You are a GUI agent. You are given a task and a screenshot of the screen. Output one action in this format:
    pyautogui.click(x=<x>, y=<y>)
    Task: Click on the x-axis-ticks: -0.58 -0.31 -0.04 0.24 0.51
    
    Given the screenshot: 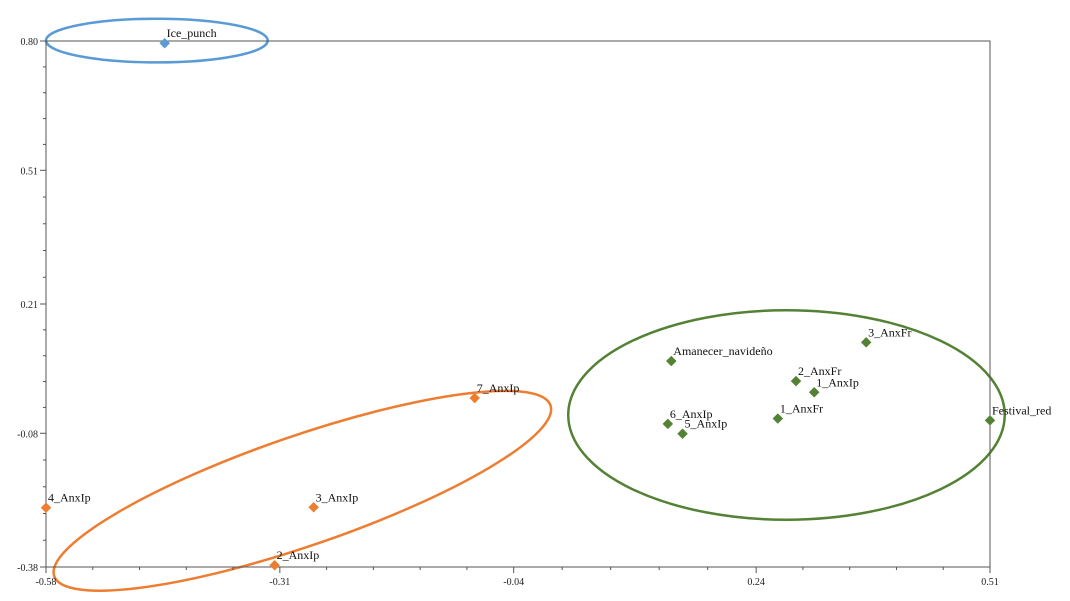 What is the action you would take?
    pyautogui.click(x=517, y=577)
    